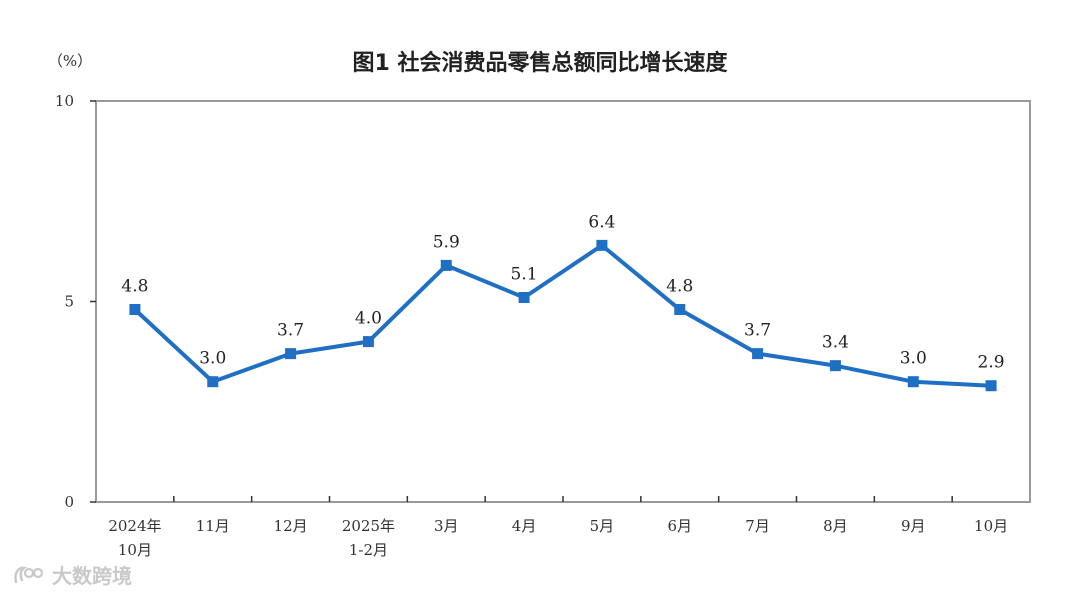 This screenshot has height=596, width=1080. What do you see at coordinates (835, 526) in the screenshot?
I see `x-tick-label: 8月` at bounding box center [835, 526].